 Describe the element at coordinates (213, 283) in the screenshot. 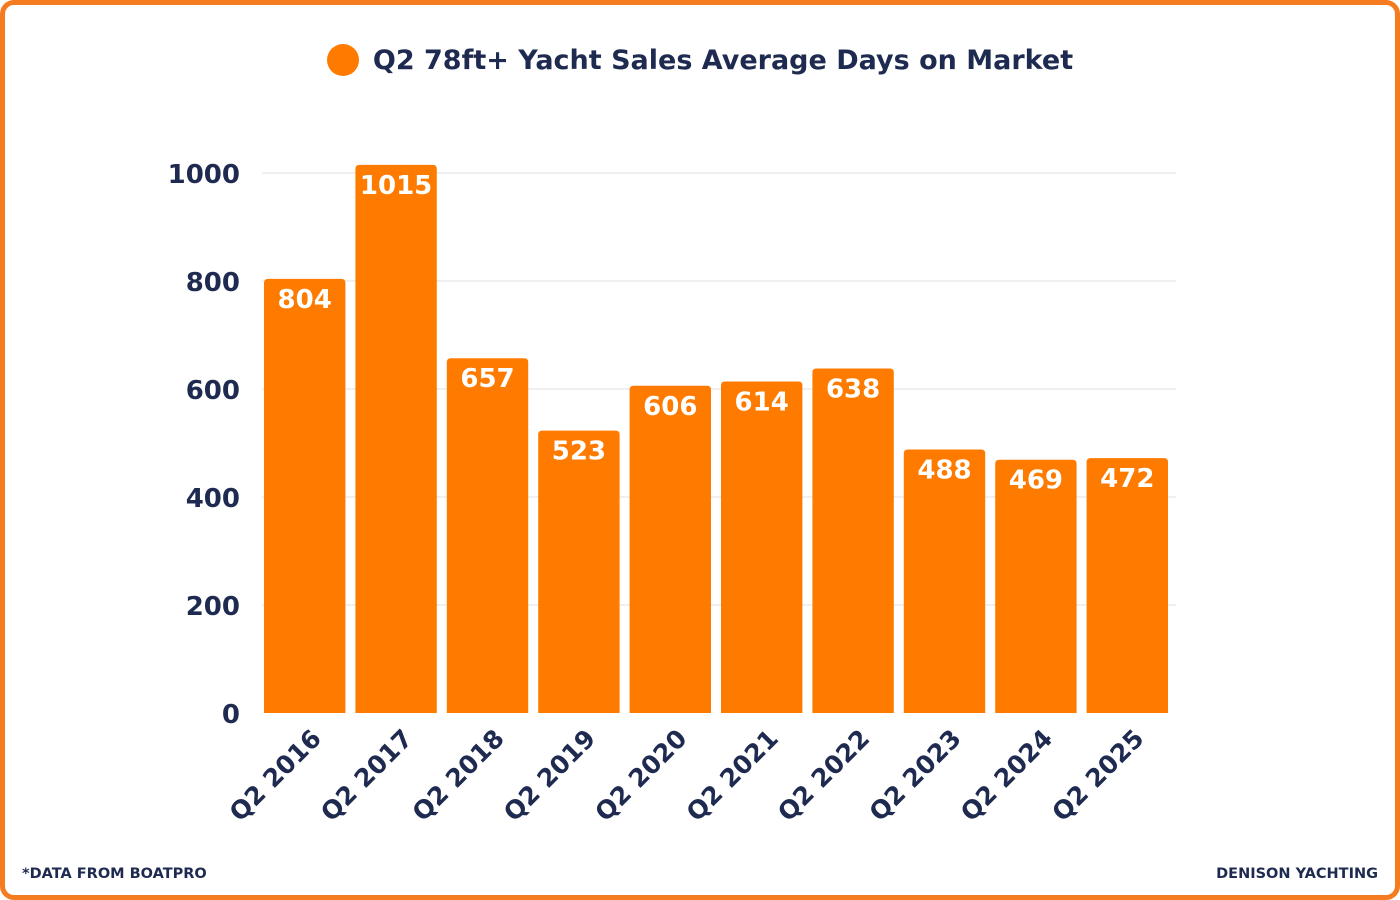

I see `y-tick-label: 800` at that location.